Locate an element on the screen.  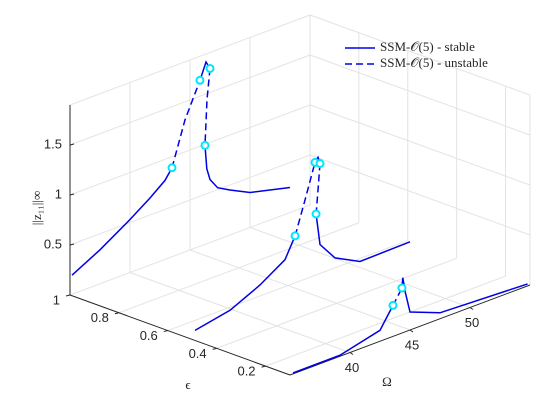
x-tick-label: 50 is located at coordinates (472, 322).